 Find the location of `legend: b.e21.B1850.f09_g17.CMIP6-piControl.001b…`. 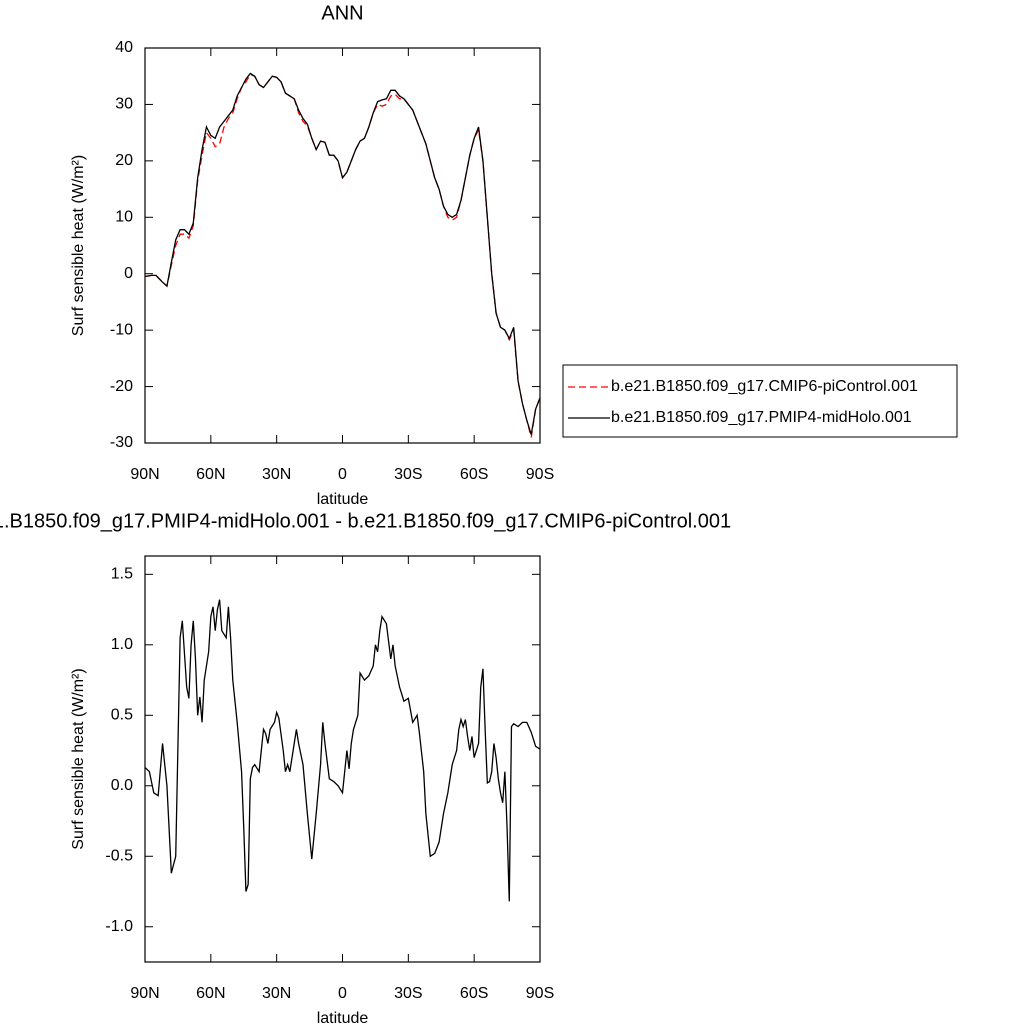

legend: b.e21.B1850.f09_g17.CMIP6-piControl.001b… is located at coordinates (760, 401).